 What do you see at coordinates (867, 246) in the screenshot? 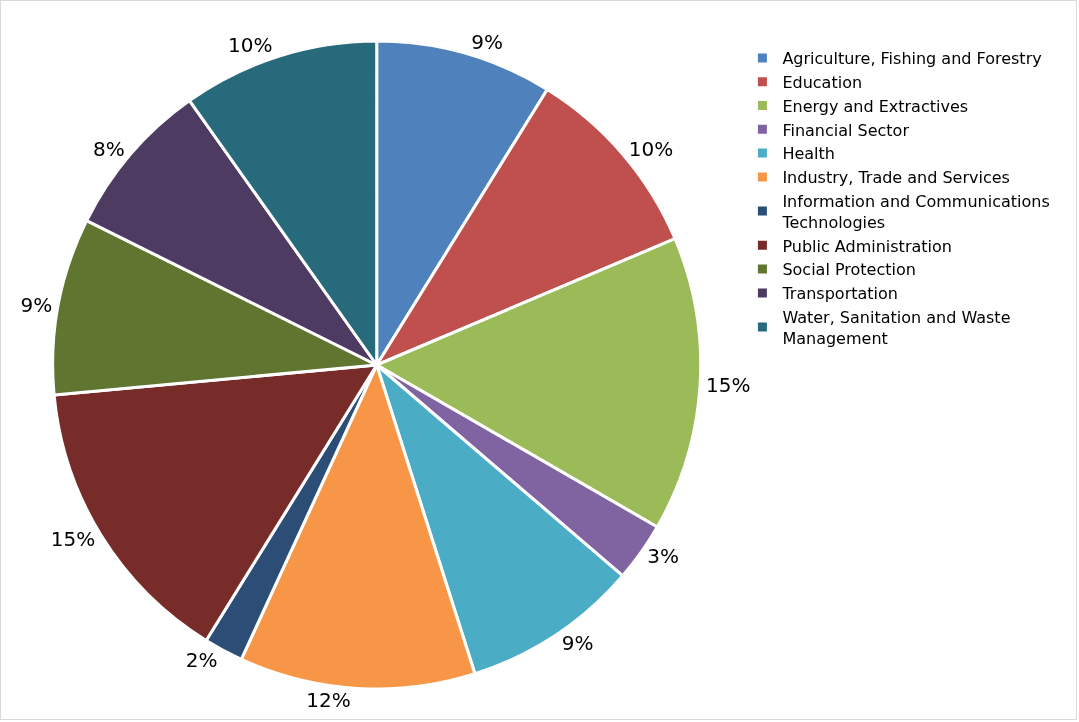
I see `legend-label: Public Administration` at bounding box center [867, 246].